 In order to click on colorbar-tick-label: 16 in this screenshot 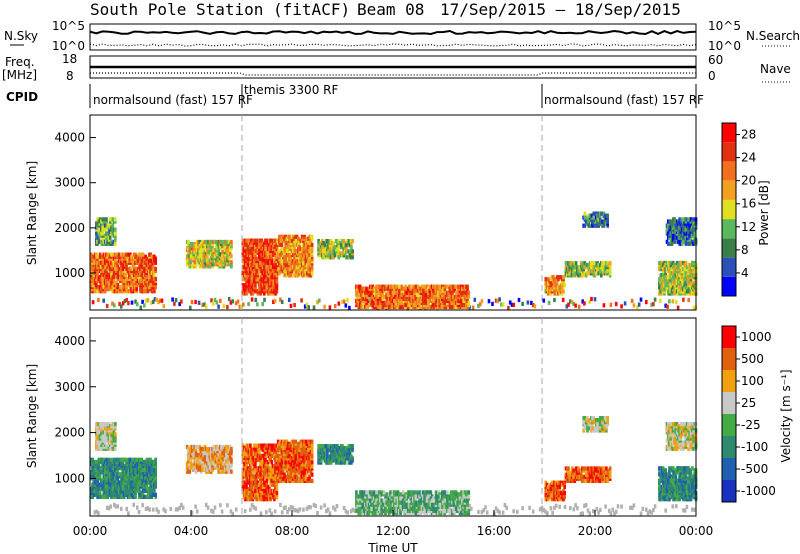, I will do `click(748, 204)`.